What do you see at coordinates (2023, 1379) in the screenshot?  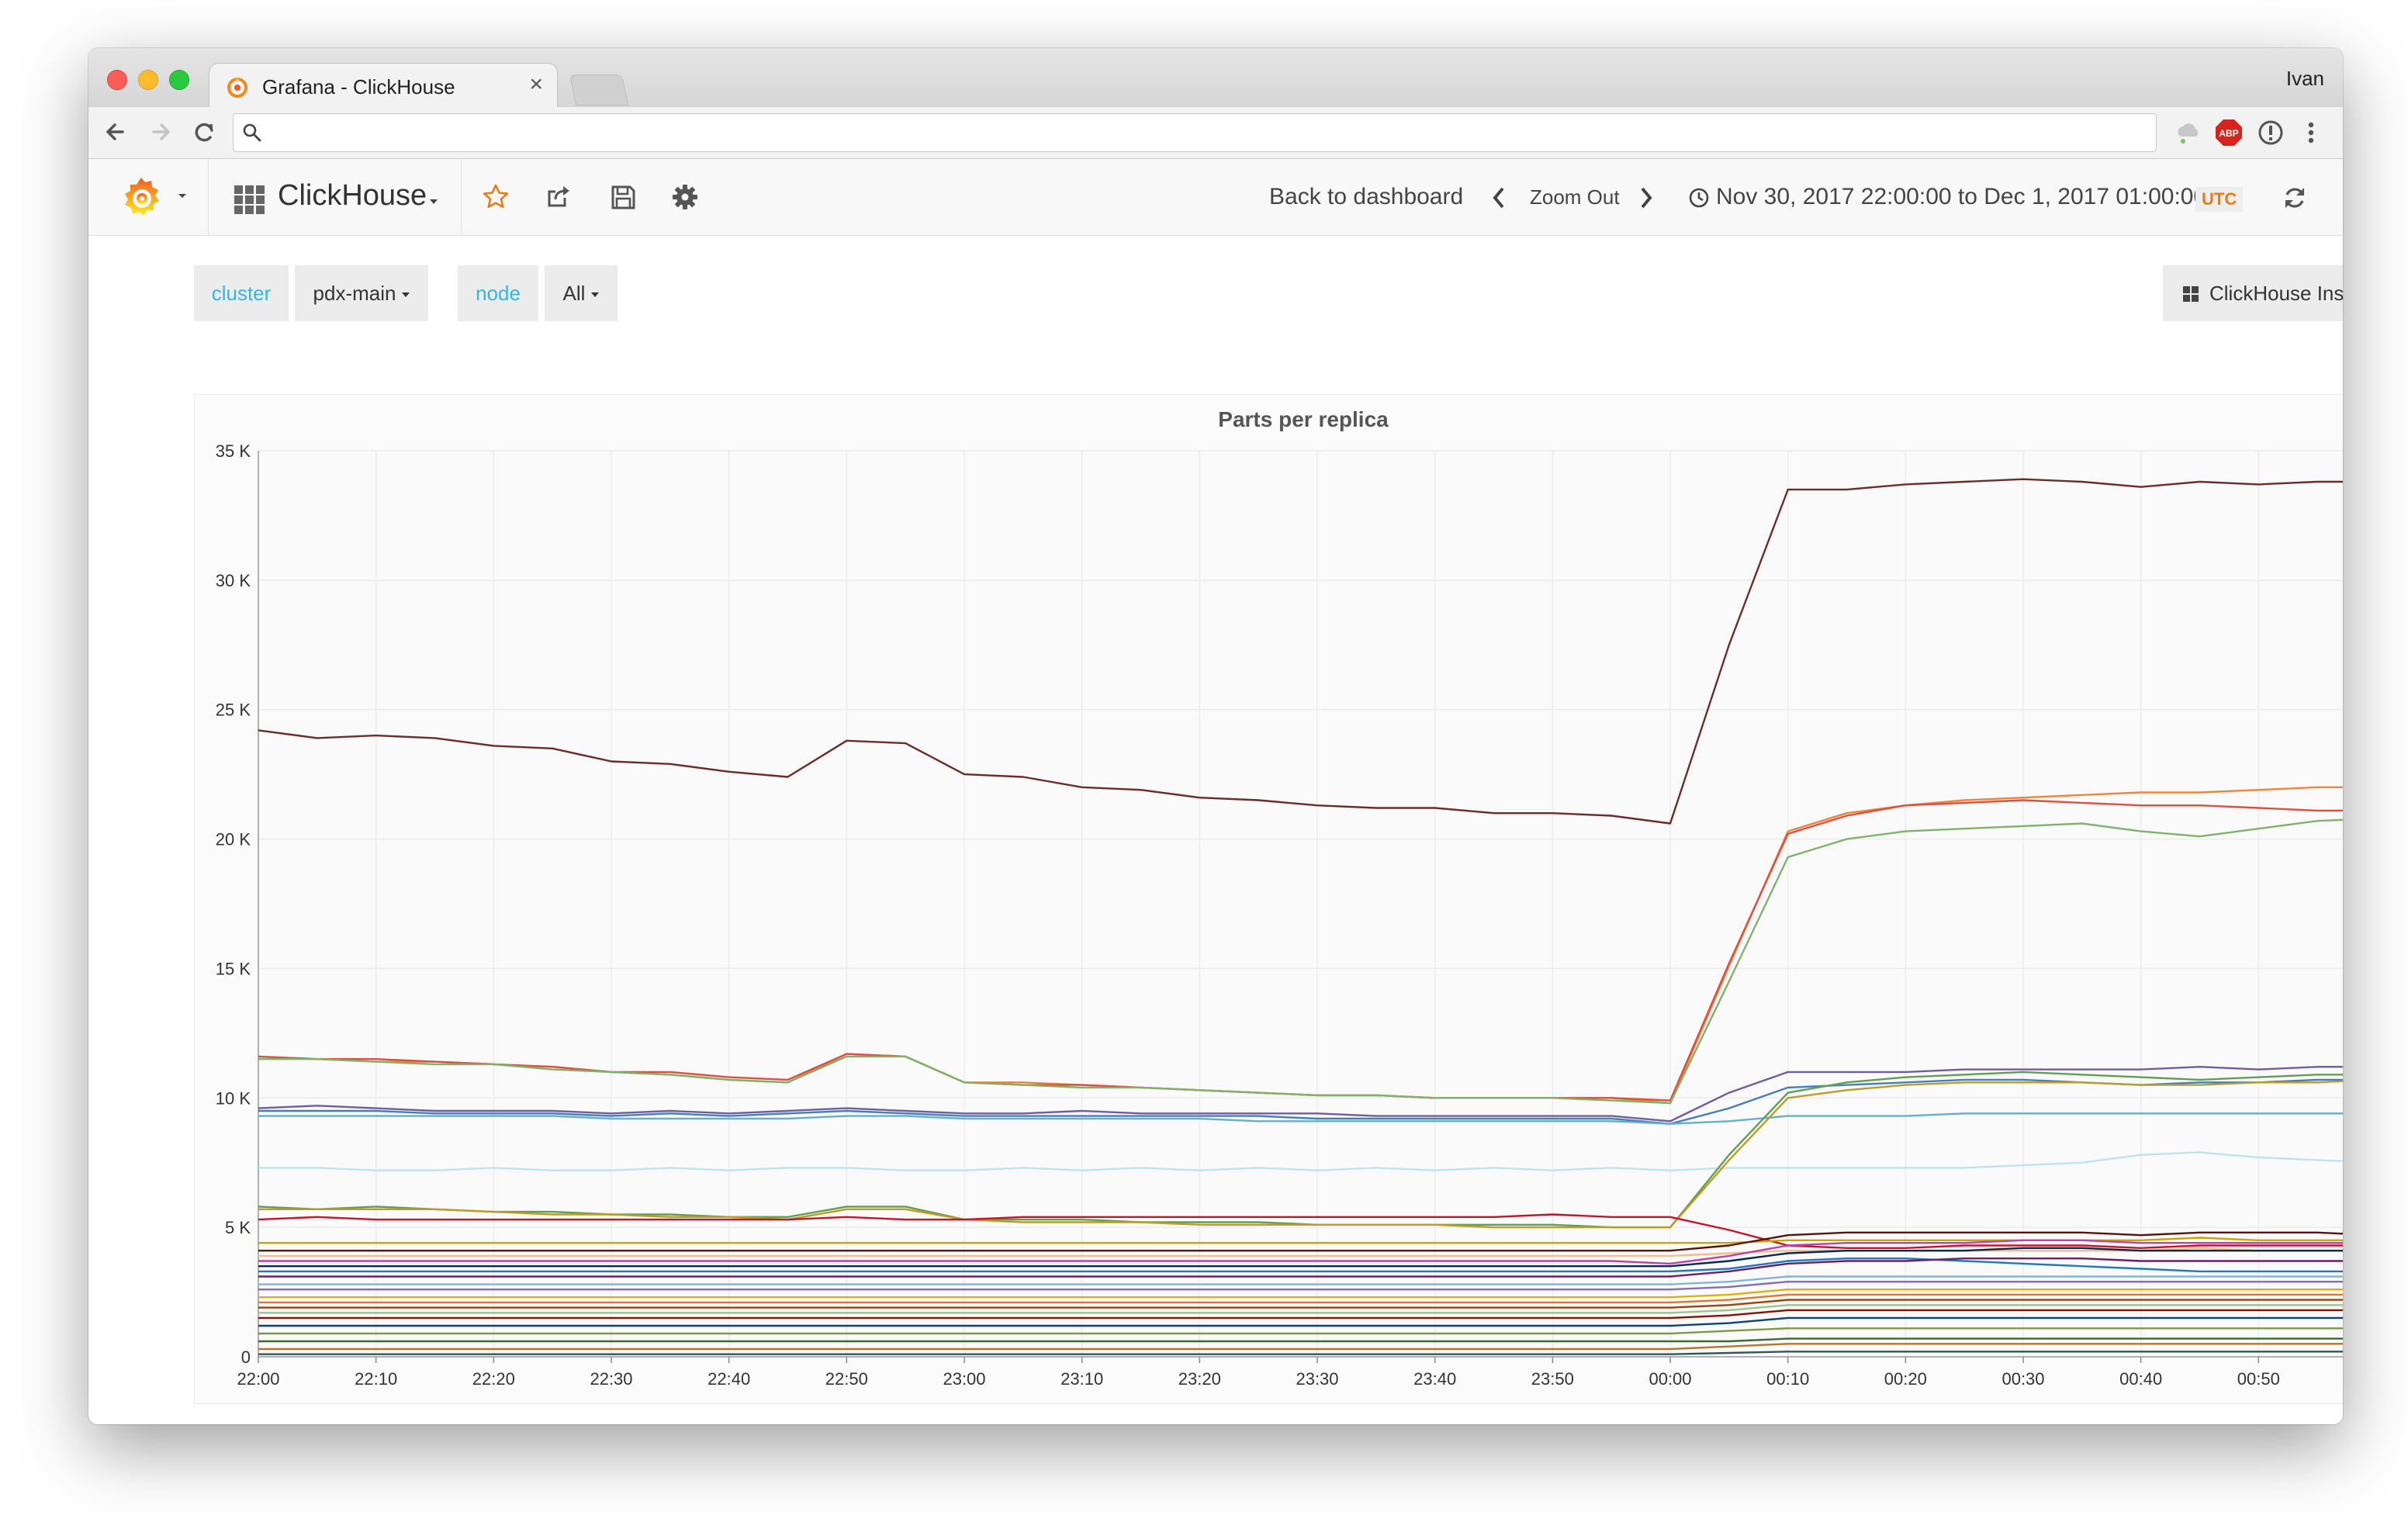 I see `x-tick-label: 00:30` at bounding box center [2023, 1379].